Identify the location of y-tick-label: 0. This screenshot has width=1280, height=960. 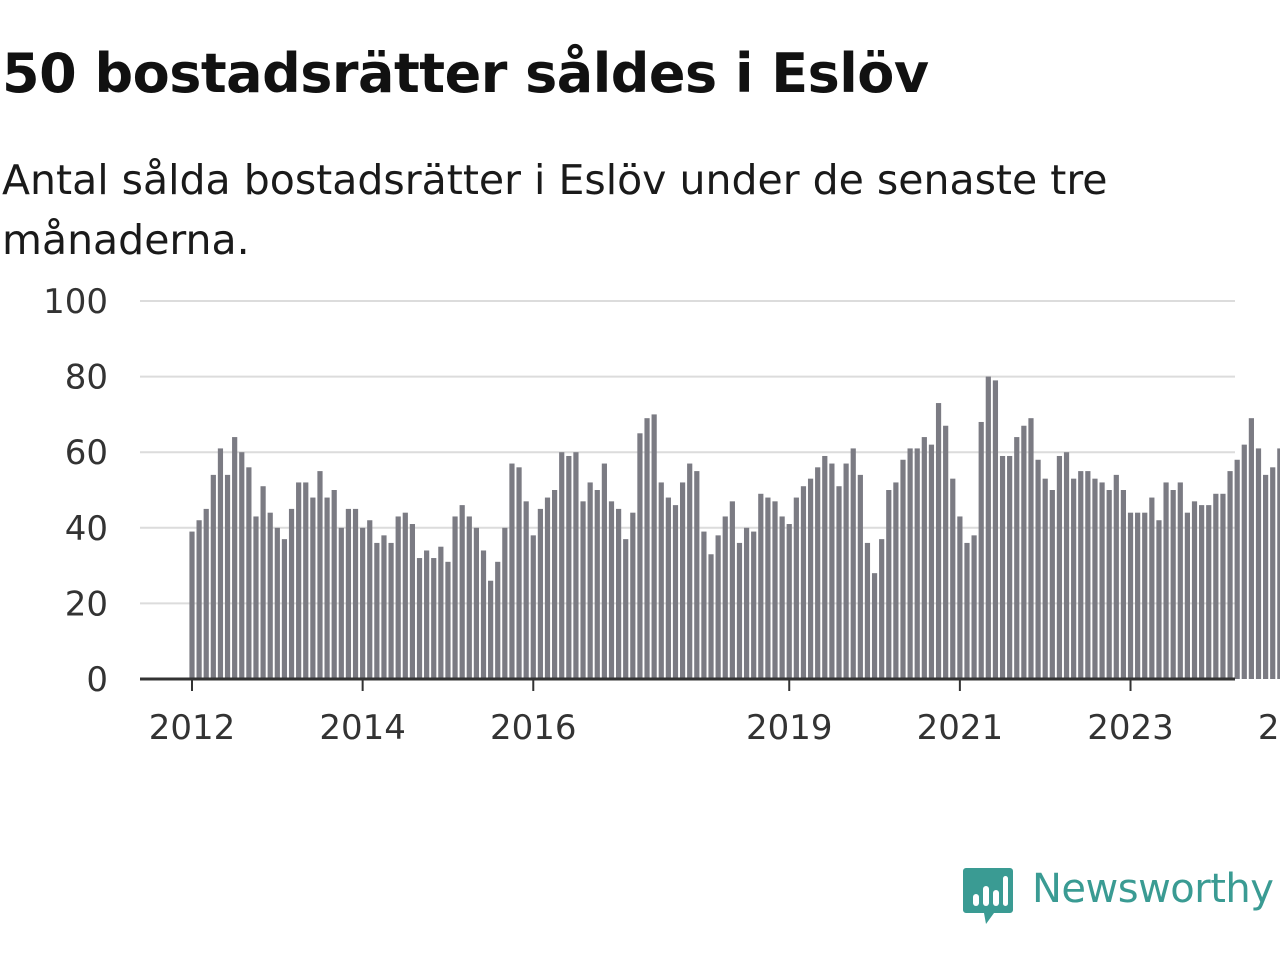
(97, 680).